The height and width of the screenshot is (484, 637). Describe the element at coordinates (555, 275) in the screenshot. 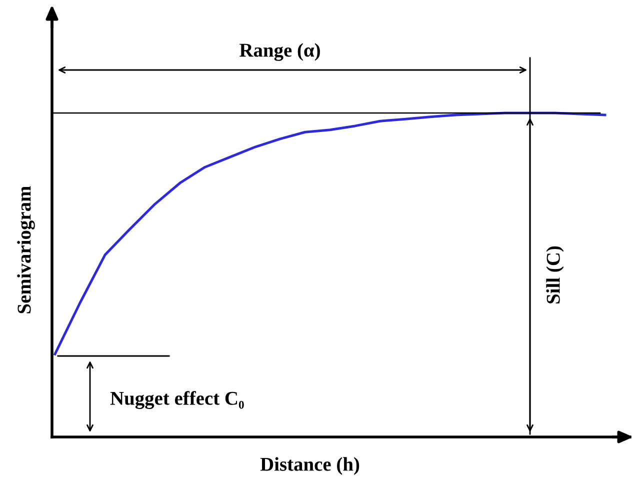

I see `annotation: Sill (C)` at that location.